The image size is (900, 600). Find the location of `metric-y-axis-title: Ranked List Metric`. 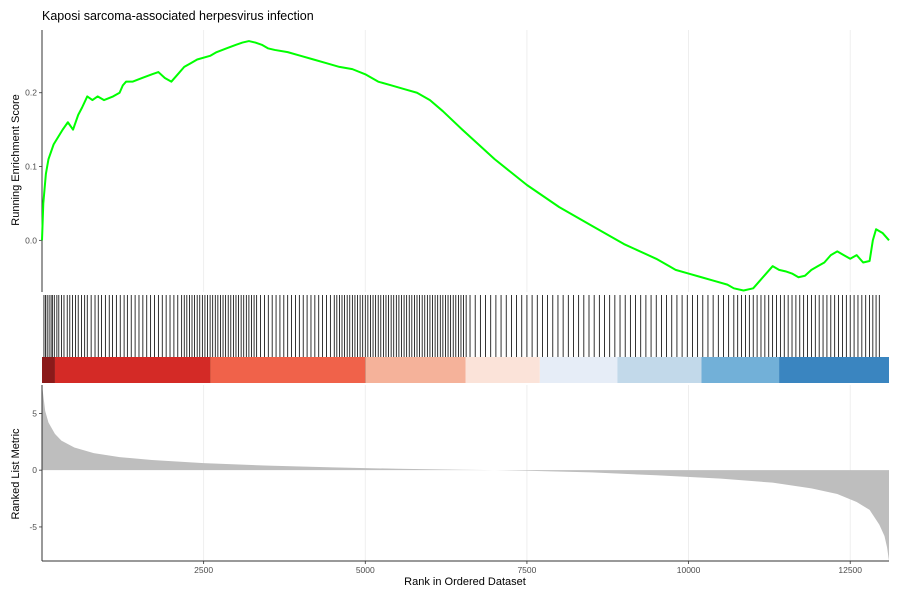

metric-y-axis-title: Ranked List Metric is located at coordinates (16, 474).